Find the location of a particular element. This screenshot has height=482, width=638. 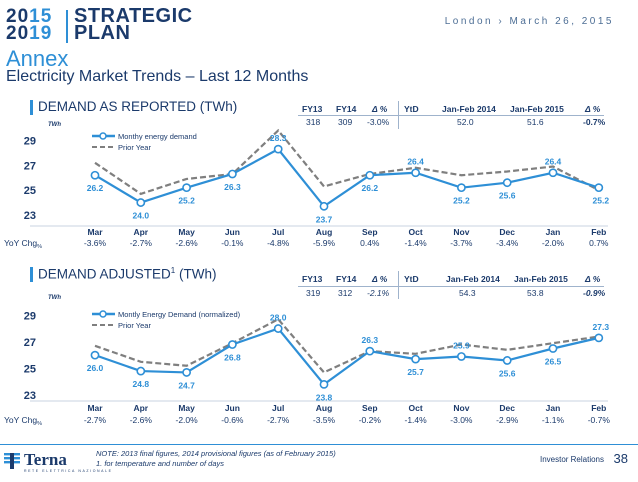

chart2-ytick-label: 23 is located at coordinates (30, 396).